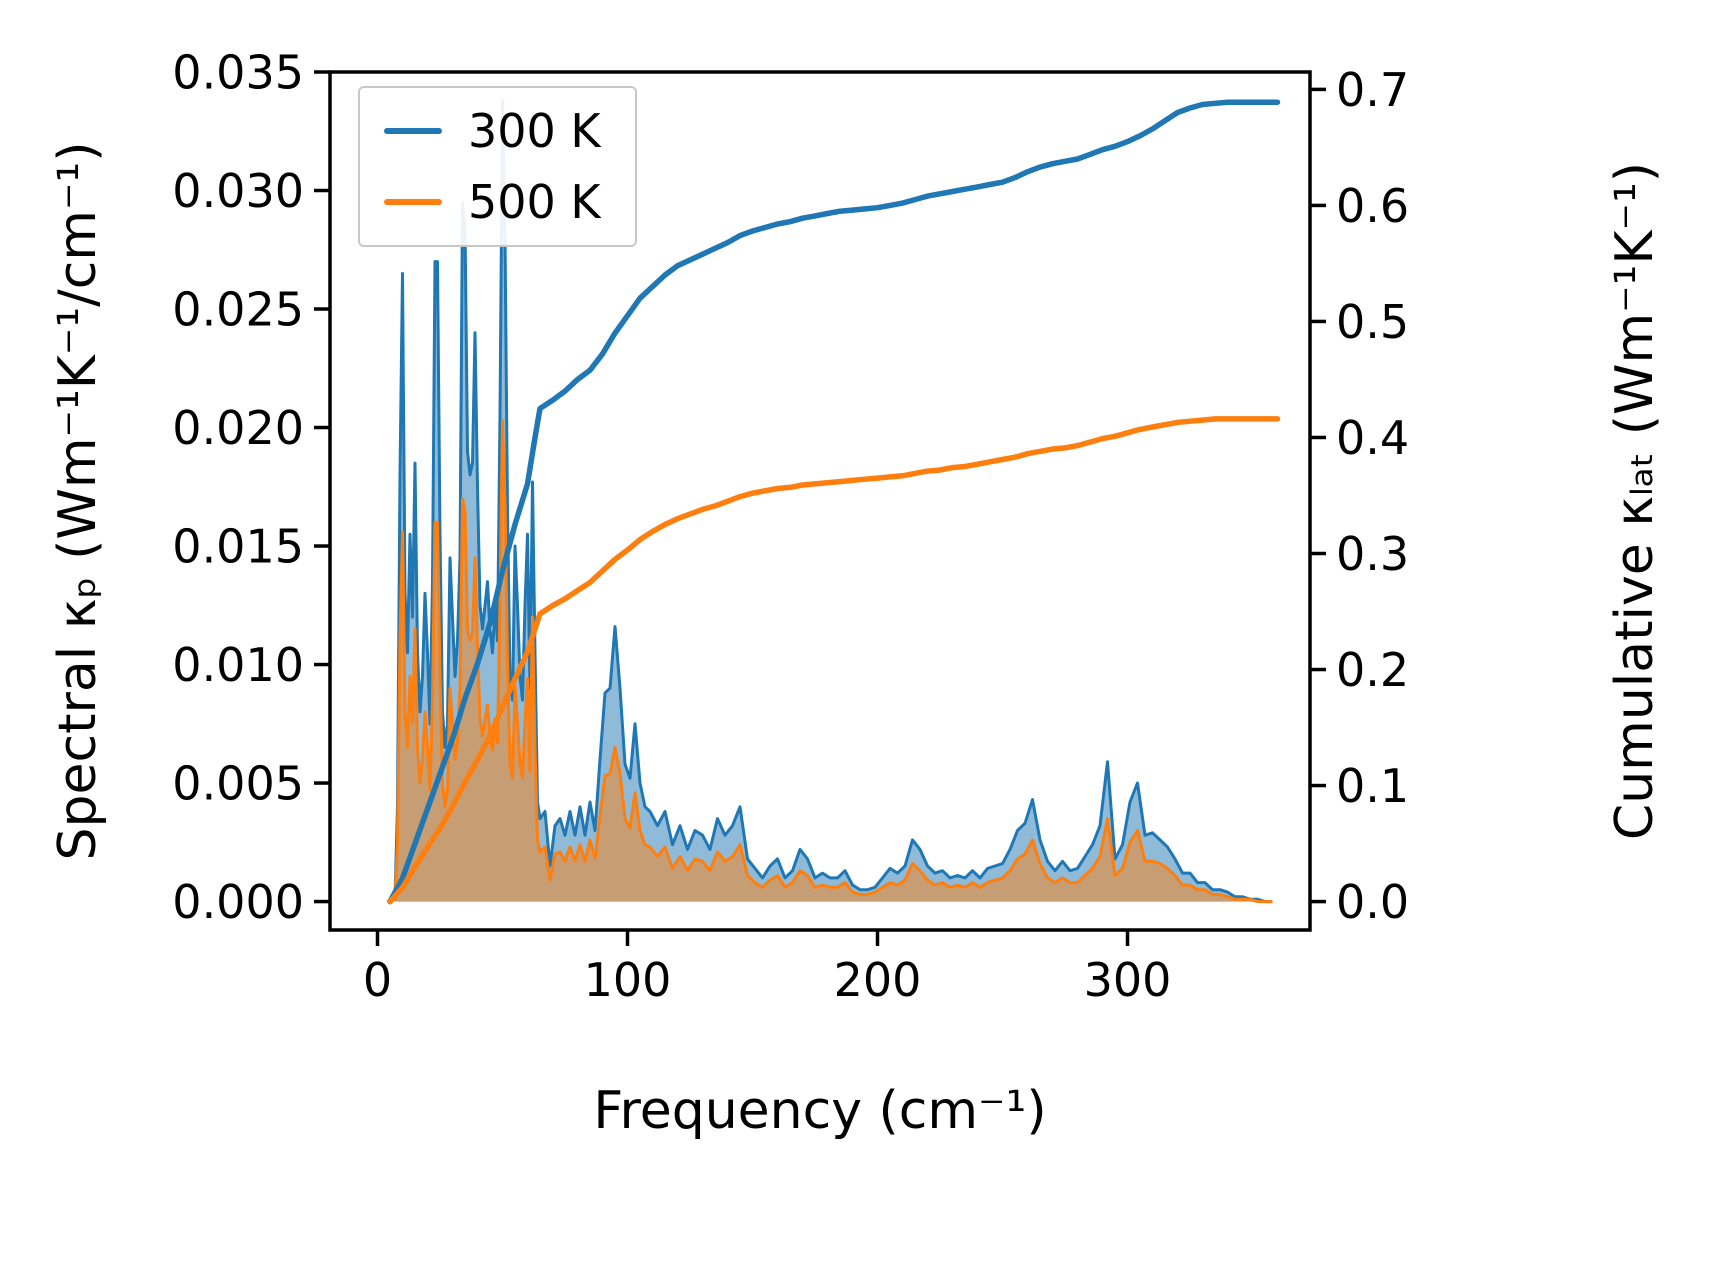 The image size is (1716, 1281). I want to click on y-right-tick-label: 0.3, so click(1372, 554).